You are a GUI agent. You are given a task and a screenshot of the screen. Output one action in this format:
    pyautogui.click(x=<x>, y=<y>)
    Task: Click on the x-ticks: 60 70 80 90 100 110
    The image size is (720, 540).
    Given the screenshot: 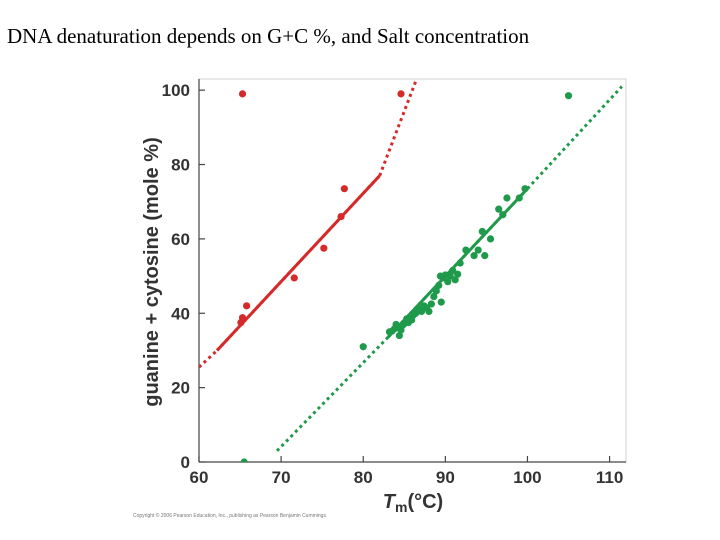 What is the action you would take?
    pyautogui.click(x=406, y=471)
    